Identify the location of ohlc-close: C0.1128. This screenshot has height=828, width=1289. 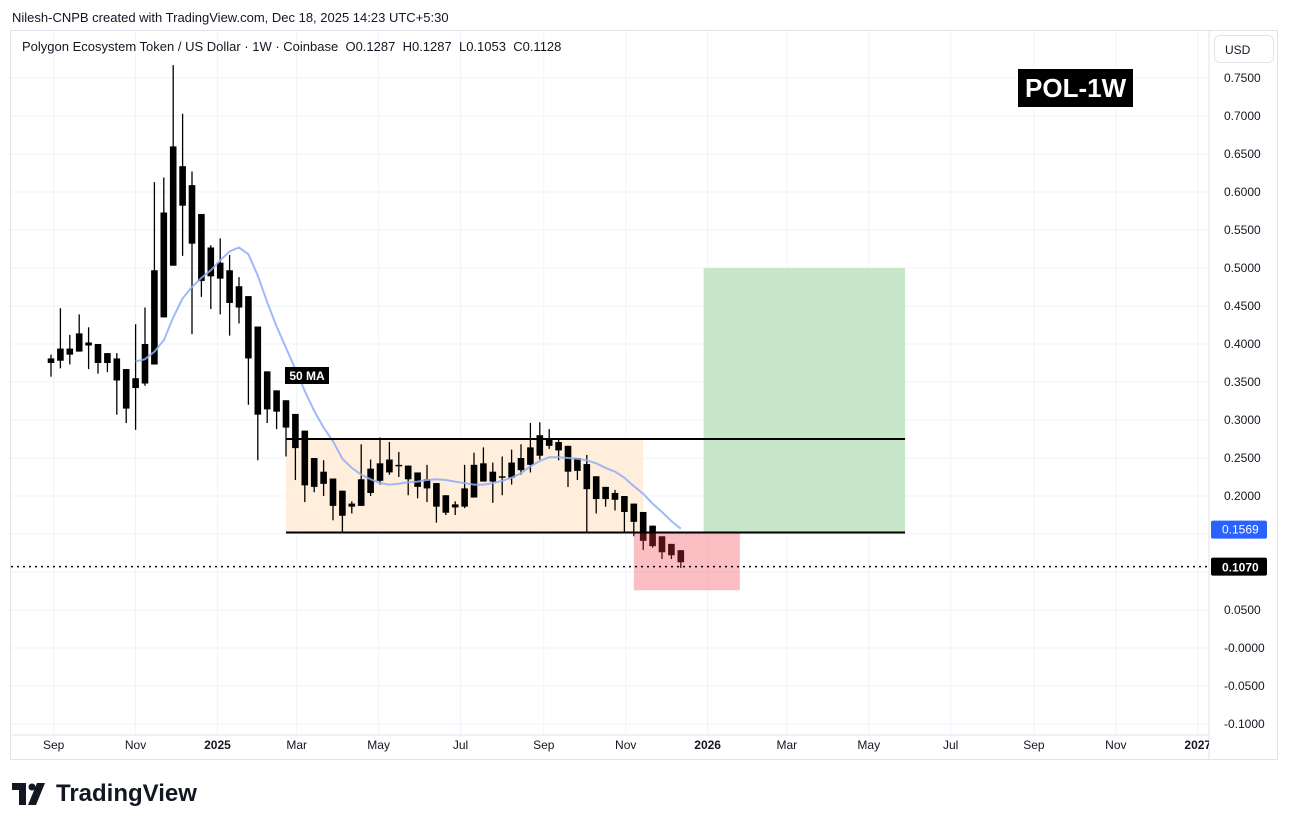
(537, 46).